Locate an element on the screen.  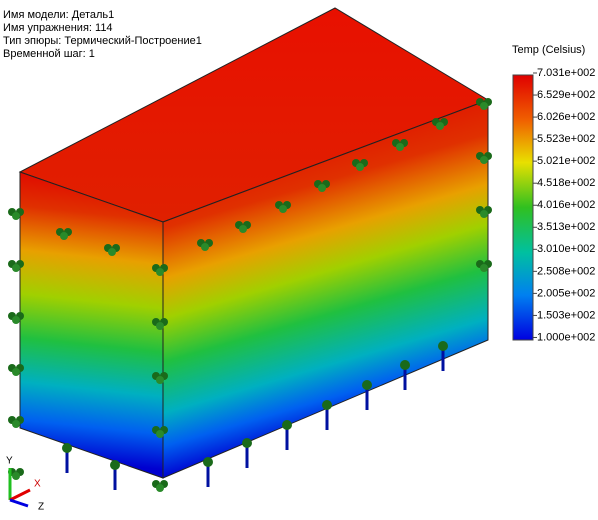
axis-label: Z is located at coordinates (41, 507).